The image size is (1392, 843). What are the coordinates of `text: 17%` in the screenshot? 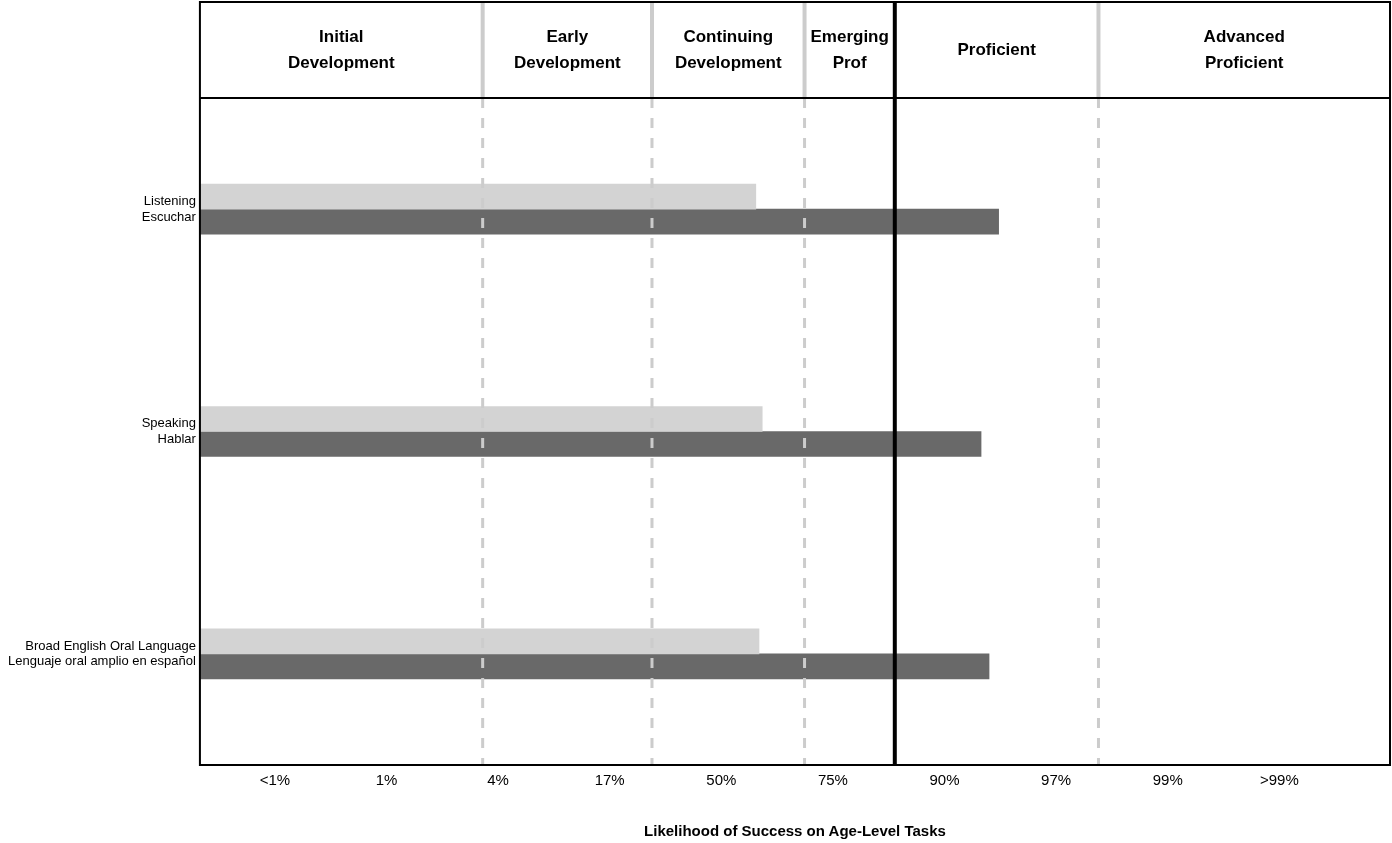 It's located at (609, 780).